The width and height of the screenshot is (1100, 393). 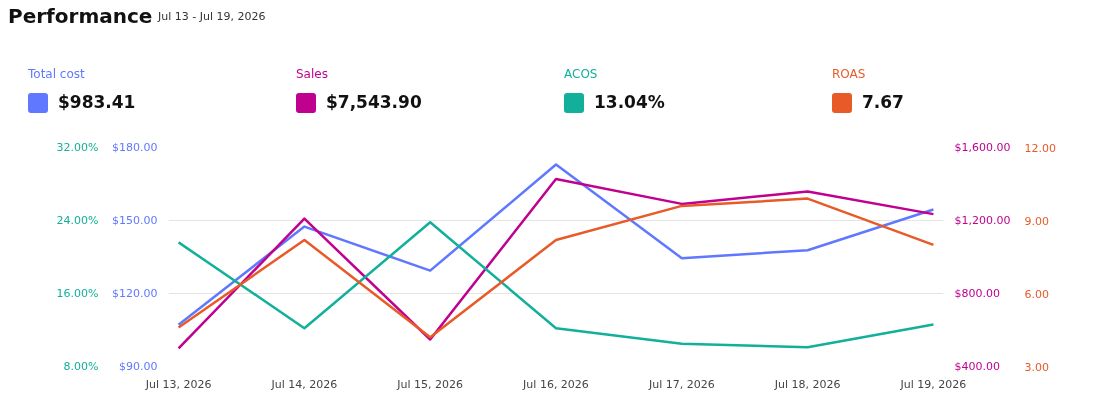 What do you see at coordinates (77, 220) in the screenshot?
I see `y2-tick-label: 24.00%` at bounding box center [77, 220].